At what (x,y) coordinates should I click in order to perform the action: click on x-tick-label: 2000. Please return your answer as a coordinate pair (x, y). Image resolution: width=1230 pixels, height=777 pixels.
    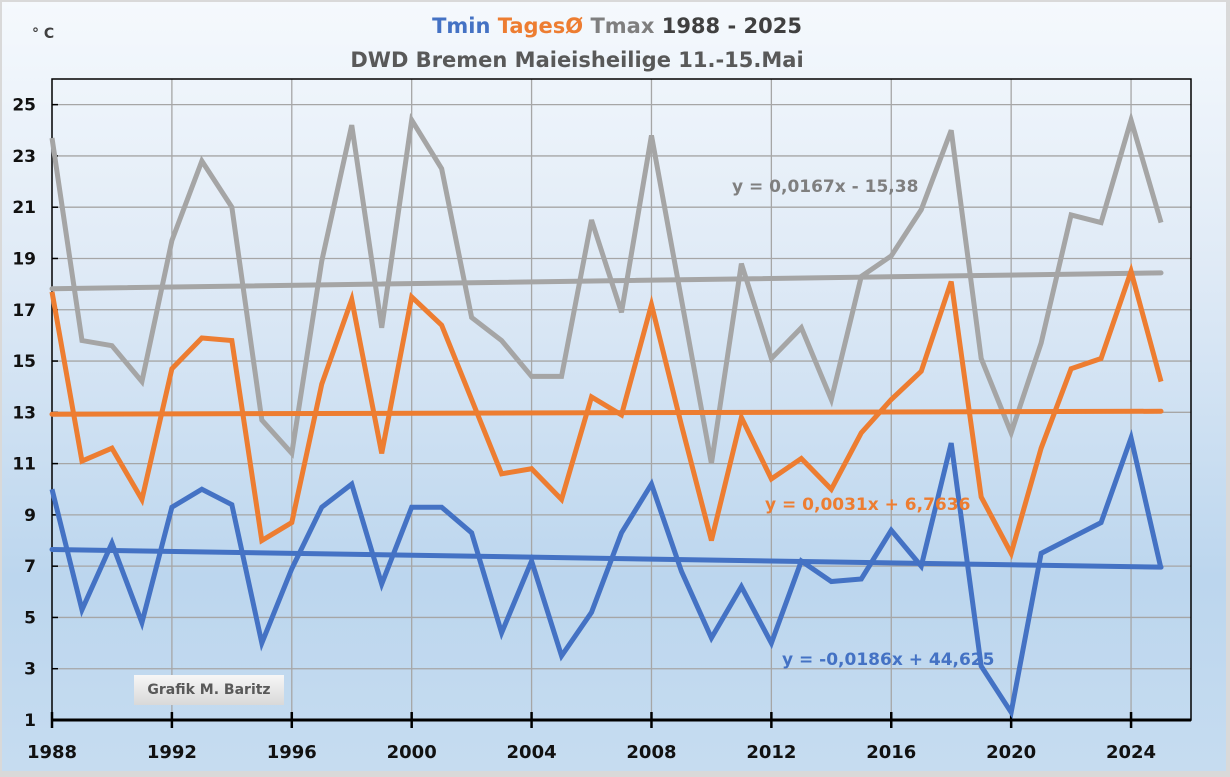
    Looking at the image, I should click on (412, 752).